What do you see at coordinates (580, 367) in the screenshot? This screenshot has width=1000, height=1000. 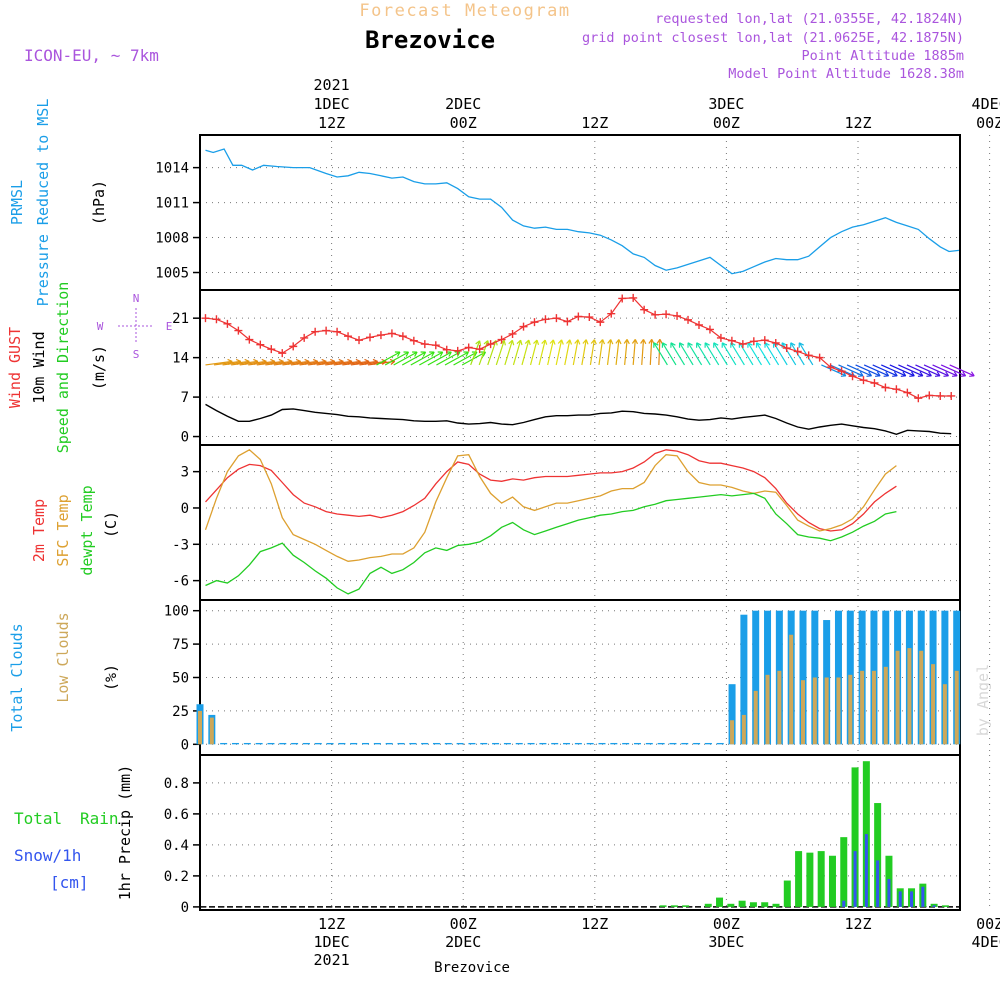 I see `wind-frame` at bounding box center [580, 367].